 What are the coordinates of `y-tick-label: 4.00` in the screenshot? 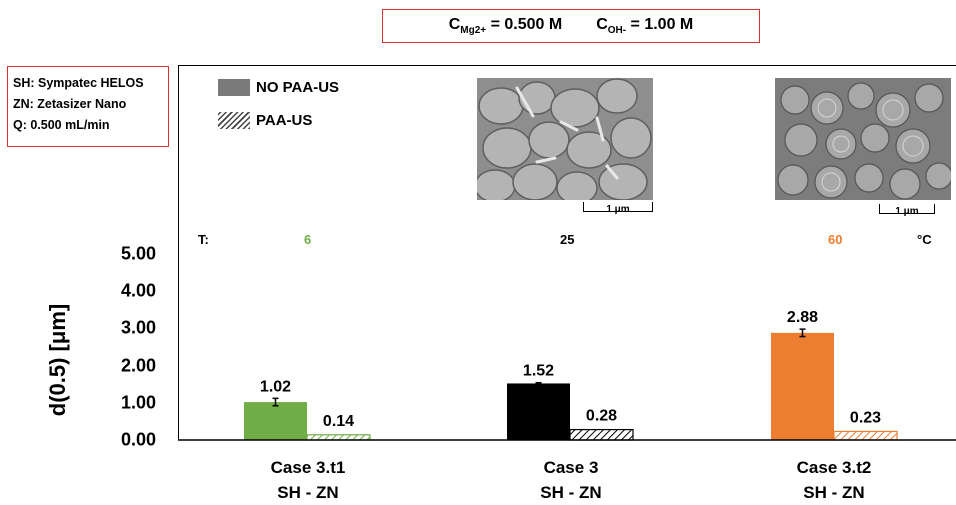 It's located at (138, 290).